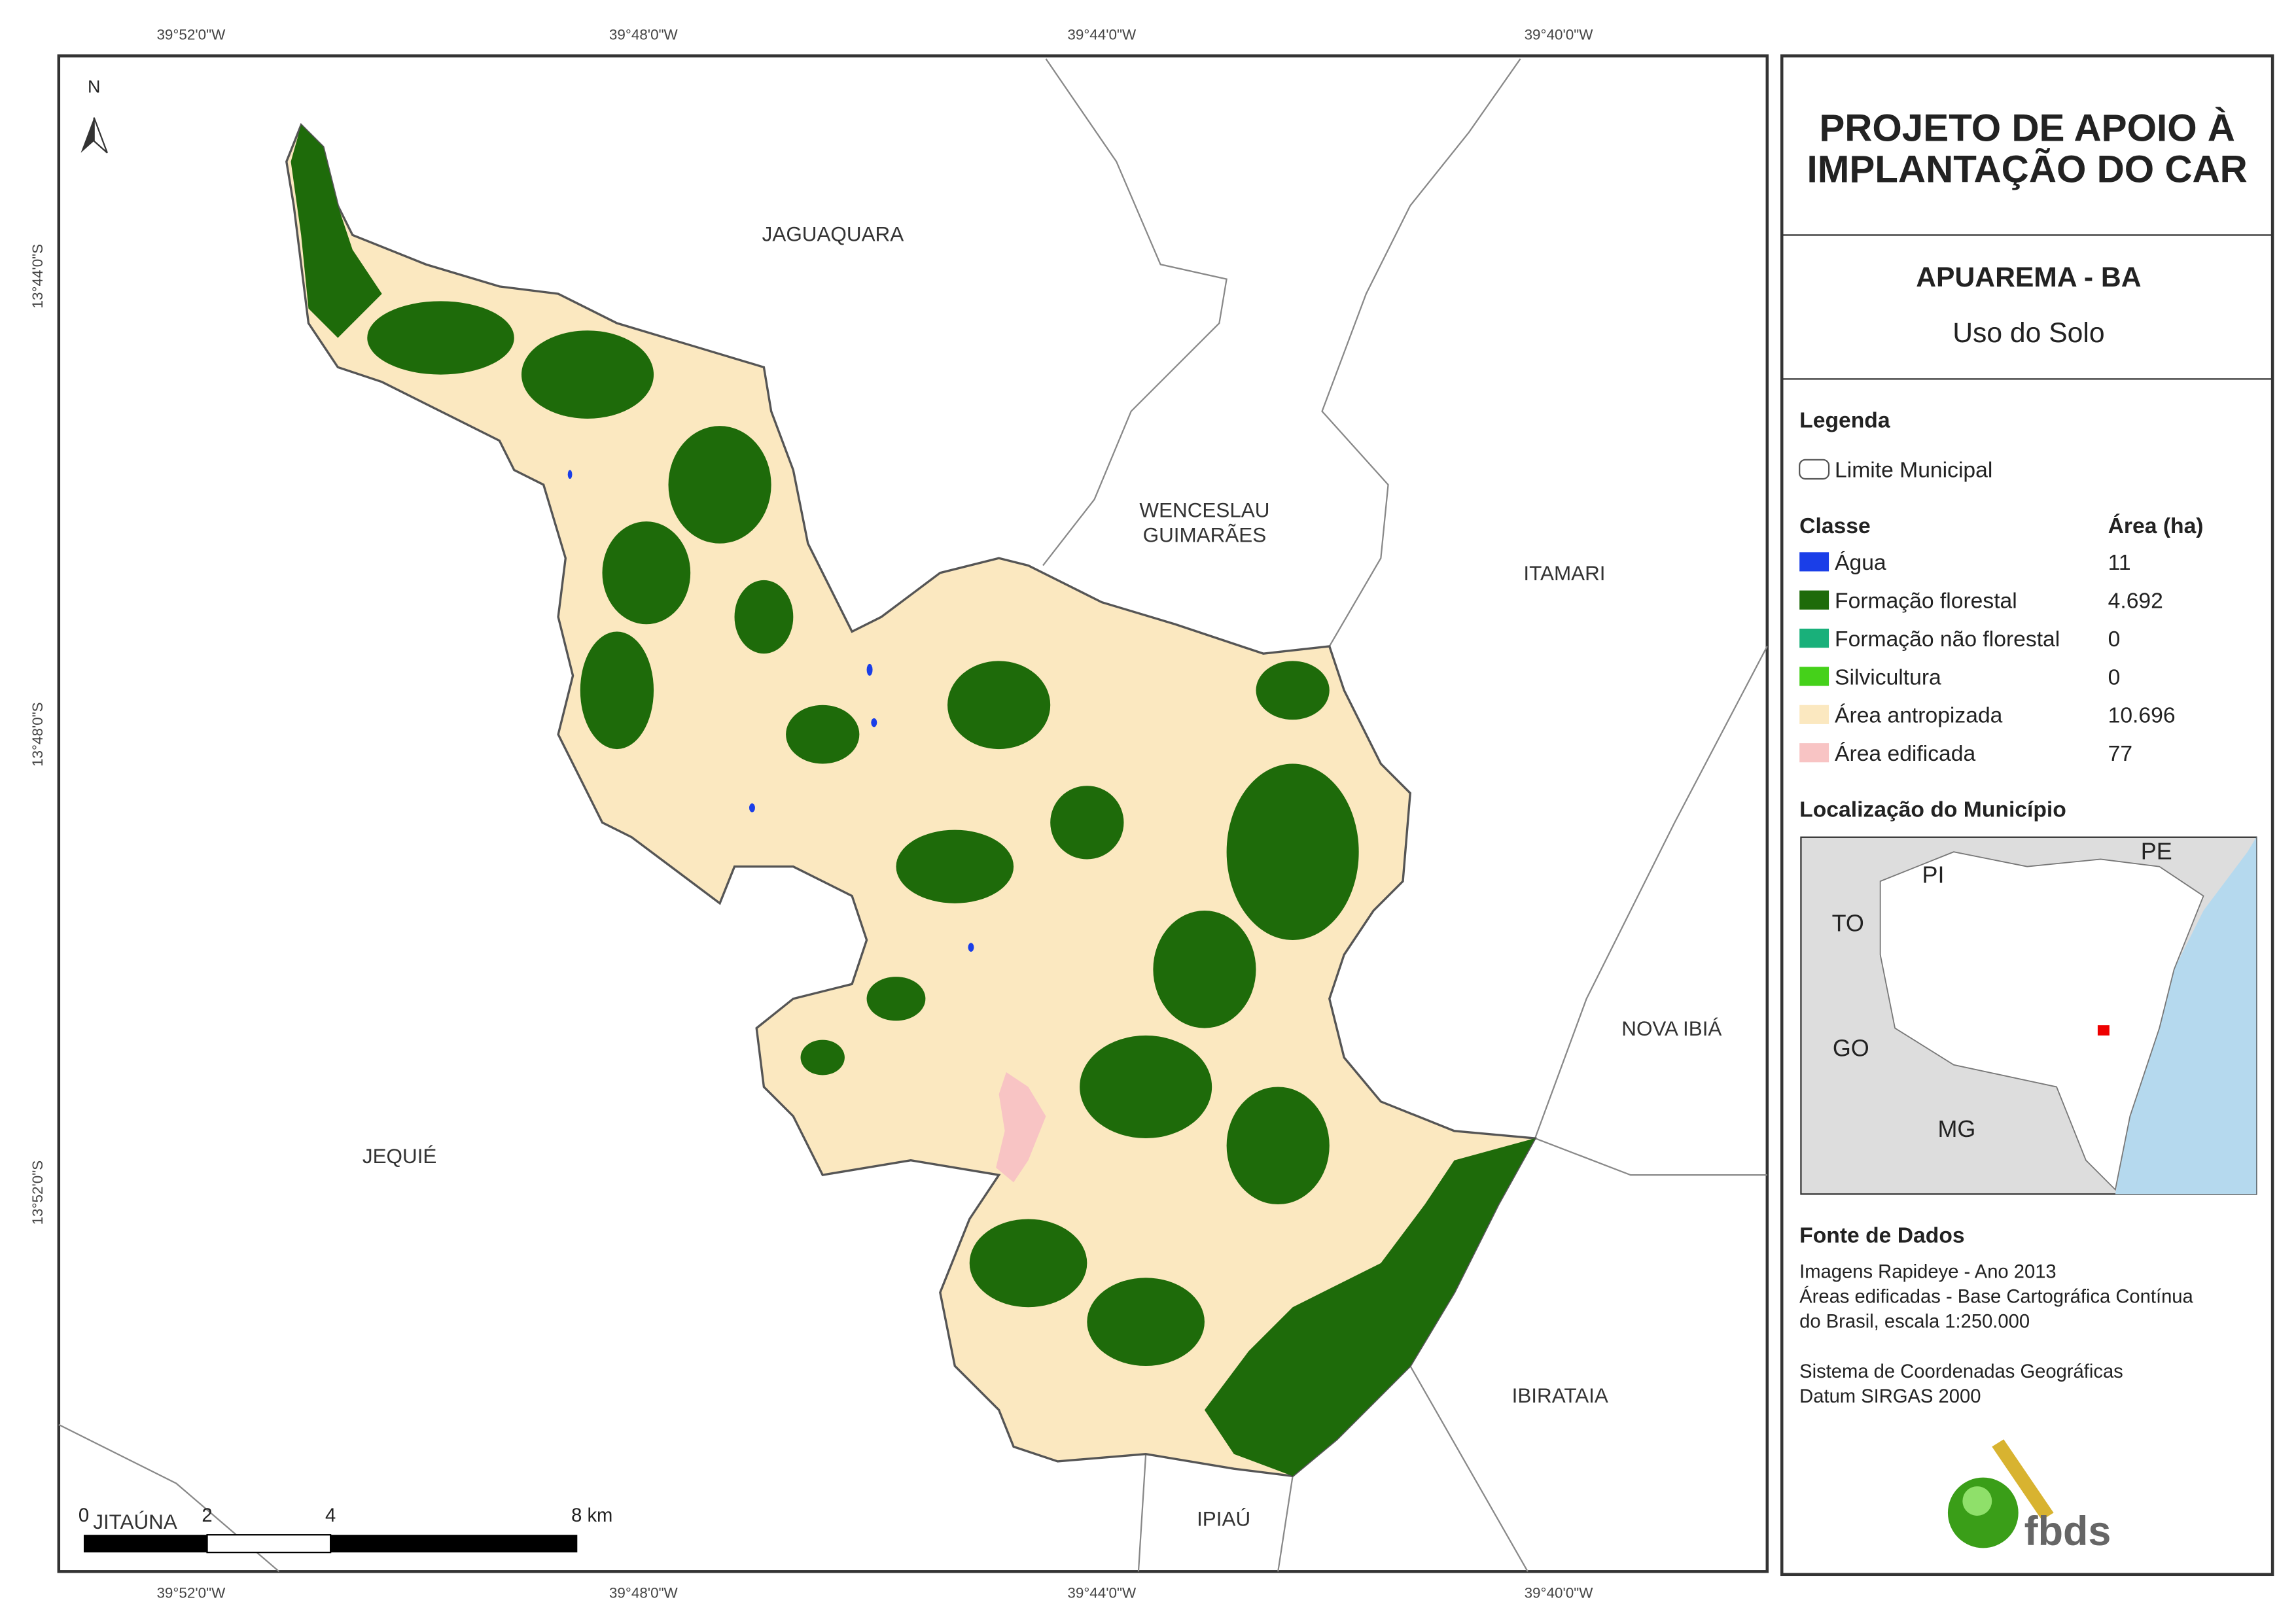  Describe the element at coordinates (1928, 1271) in the screenshot. I see `source-line: Imagens Rapideye - Ano 2013` at that location.